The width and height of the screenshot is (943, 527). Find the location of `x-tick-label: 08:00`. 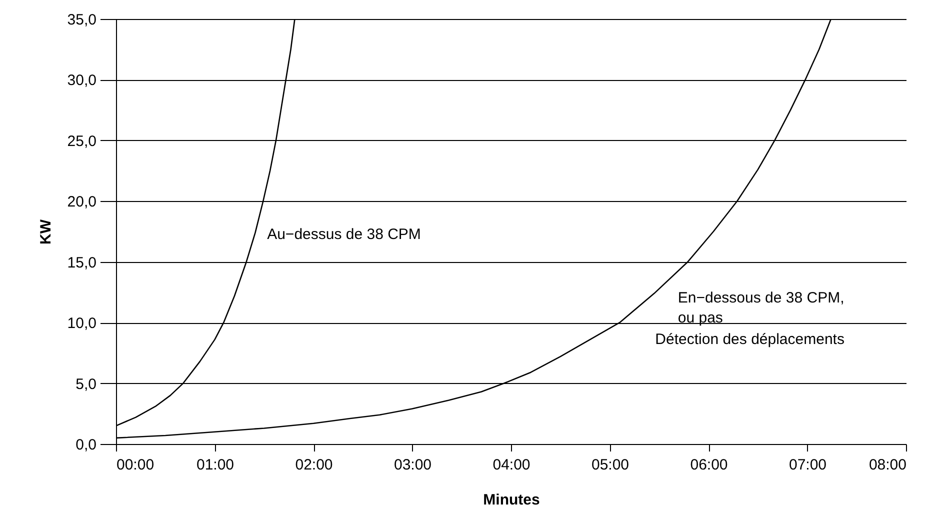

x-tick-label: 08:00 is located at coordinates (887, 465).